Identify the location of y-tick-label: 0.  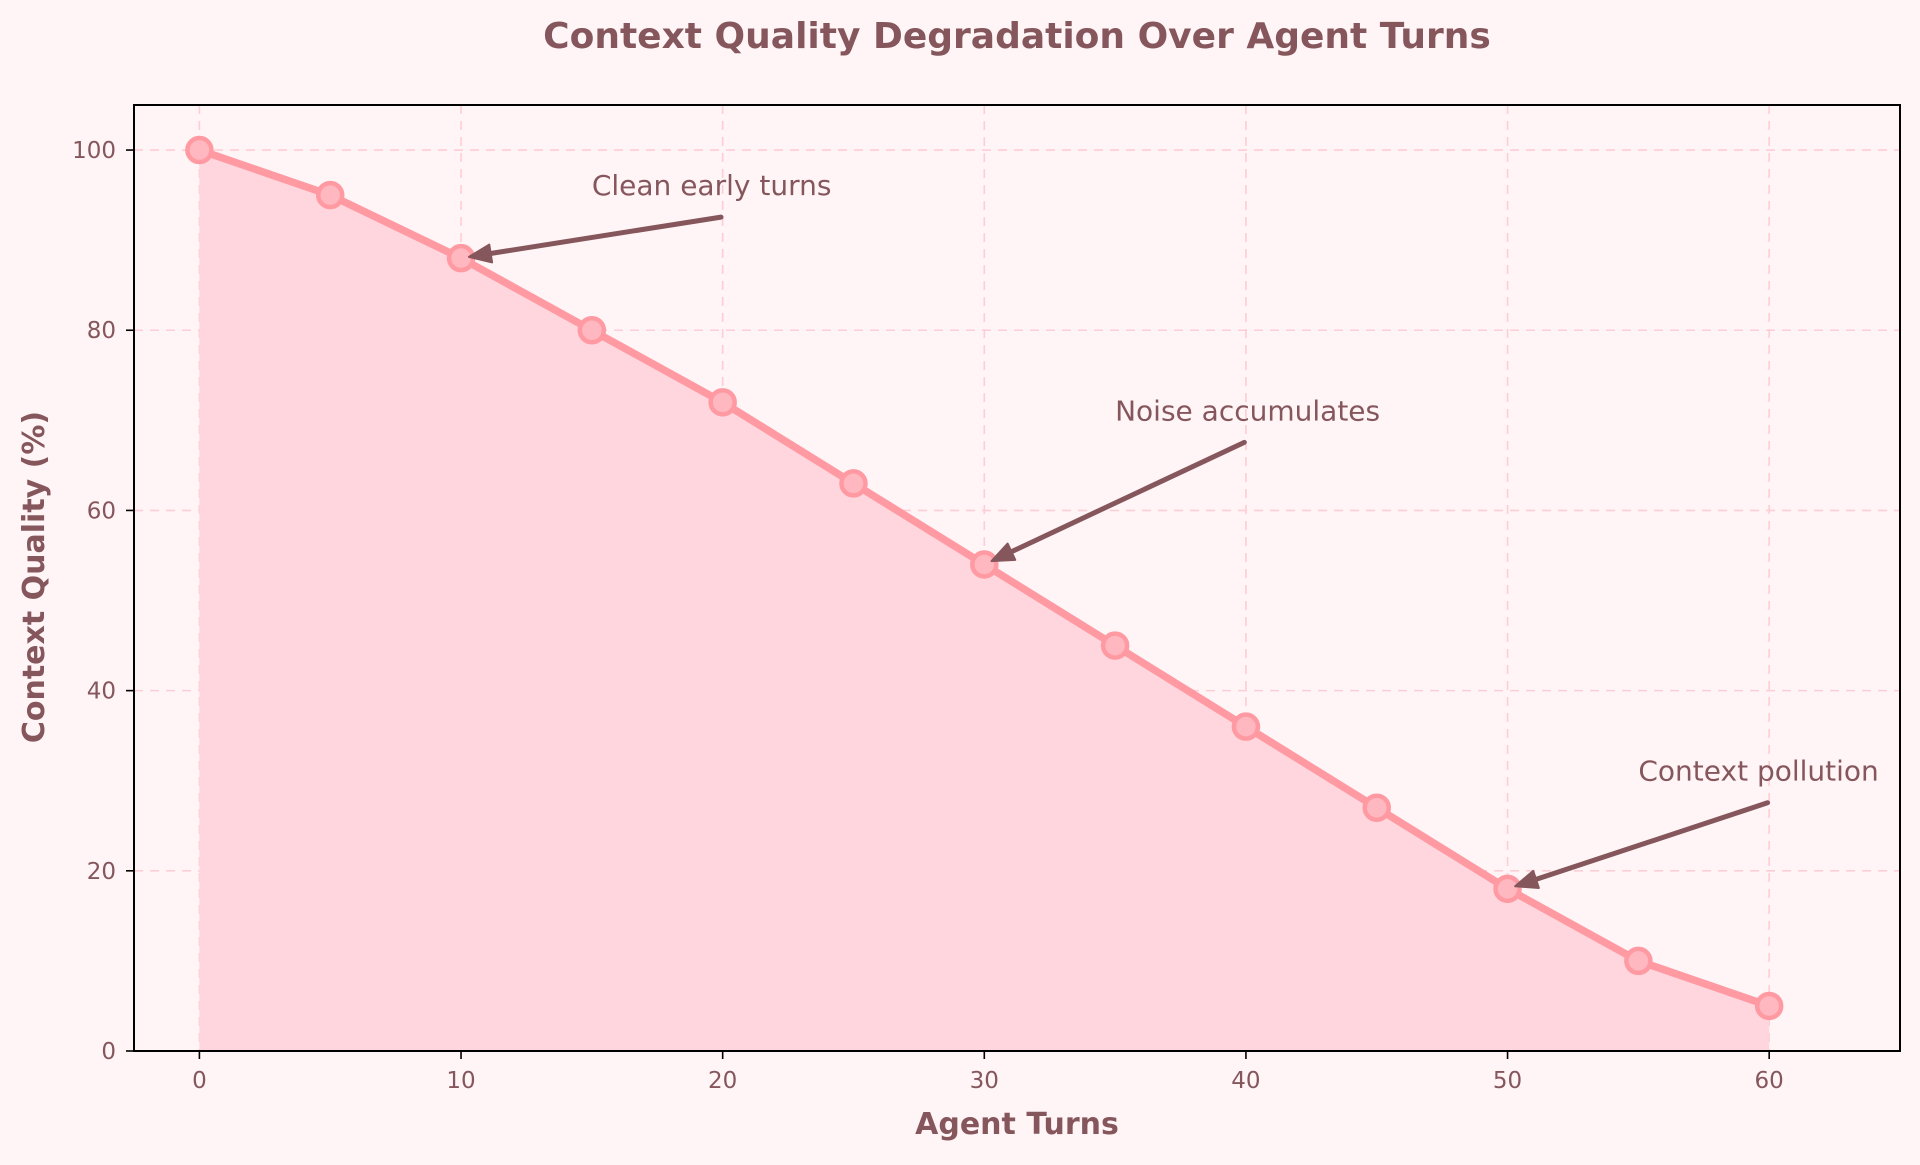
(108, 1052).